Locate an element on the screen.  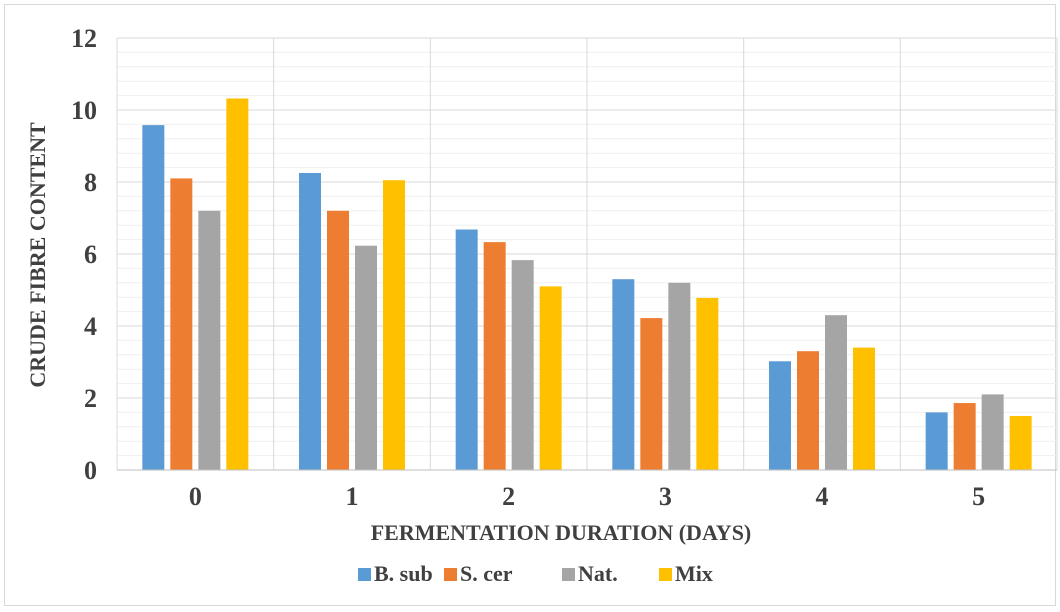
x-tick-label: 2 is located at coordinates (508, 496).